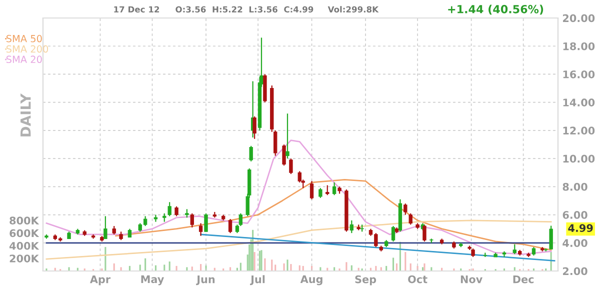 This screenshot has height=289, width=596. What do you see at coordinates (575, 243) in the screenshot?
I see `y-tick-label: 4.00` at bounding box center [575, 243].